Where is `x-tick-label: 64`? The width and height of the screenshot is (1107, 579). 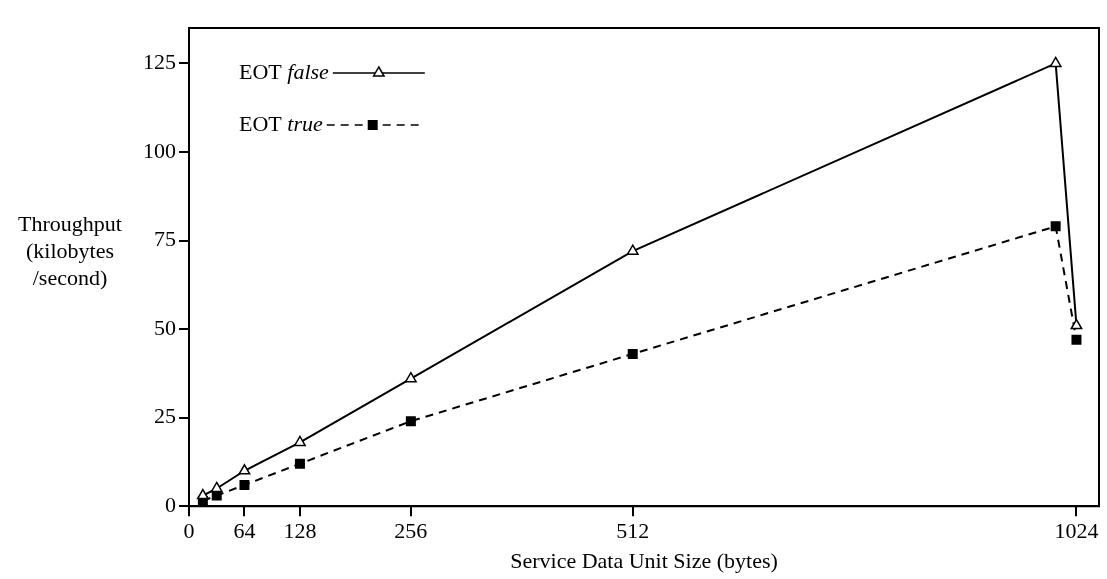 x-tick-label: 64 is located at coordinates (244, 531).